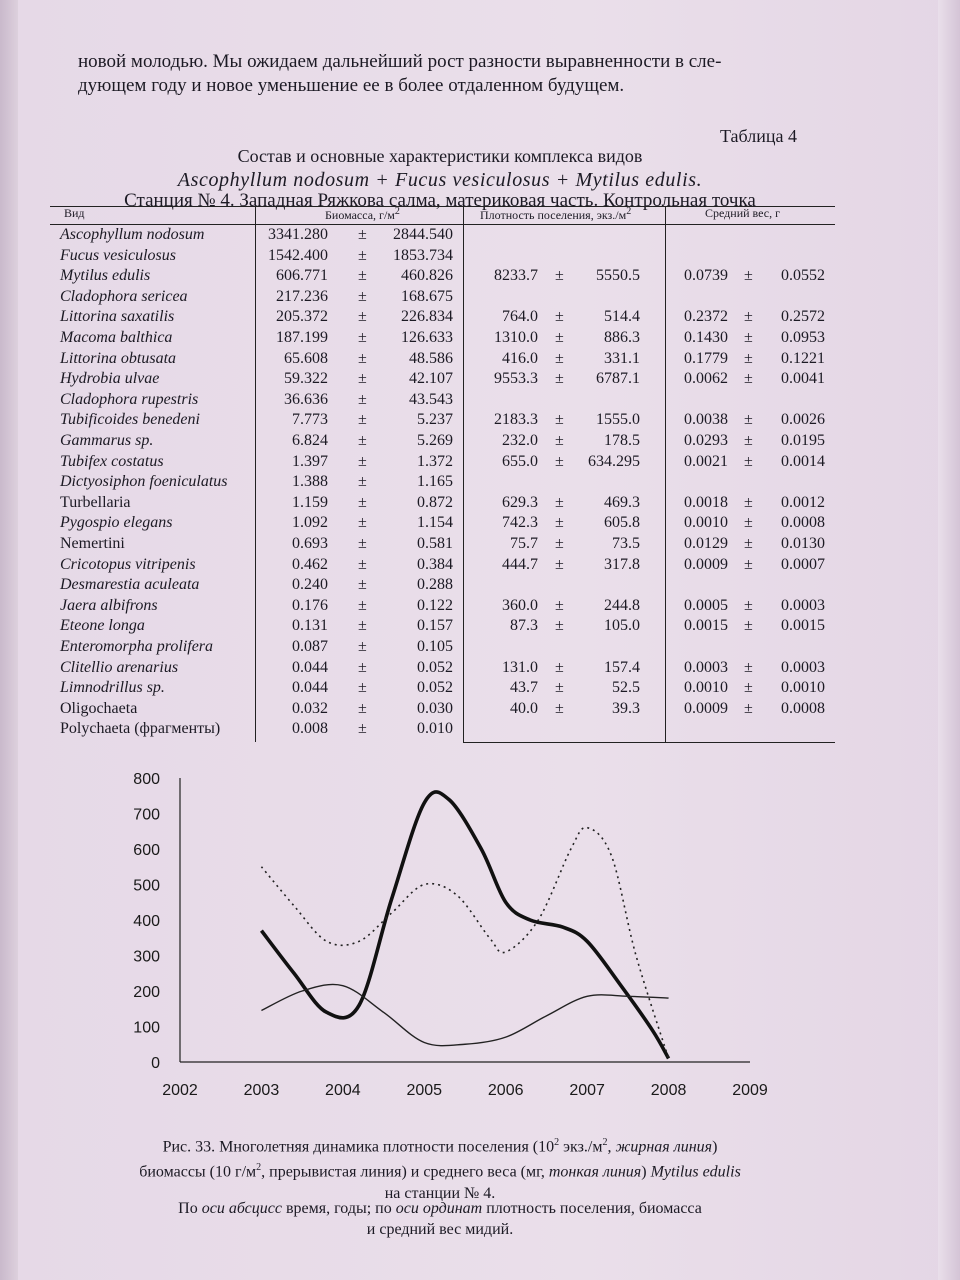  I want to click on density-mean: 87.3, so click(524, 626).